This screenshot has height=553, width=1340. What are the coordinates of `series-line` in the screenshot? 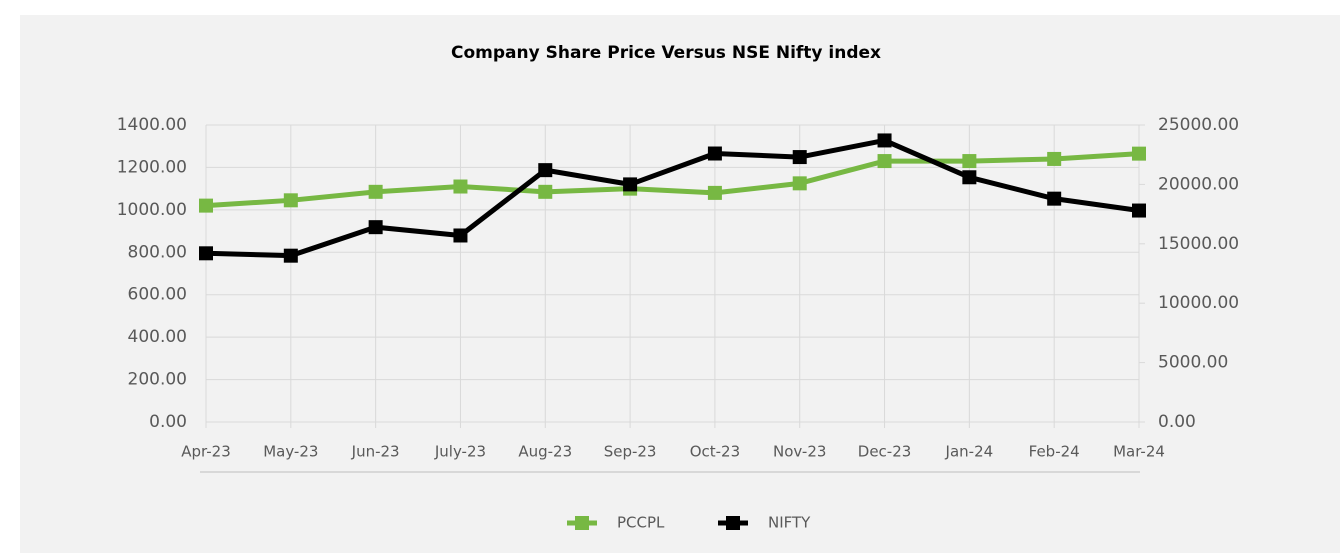 It's located at (672, 180).